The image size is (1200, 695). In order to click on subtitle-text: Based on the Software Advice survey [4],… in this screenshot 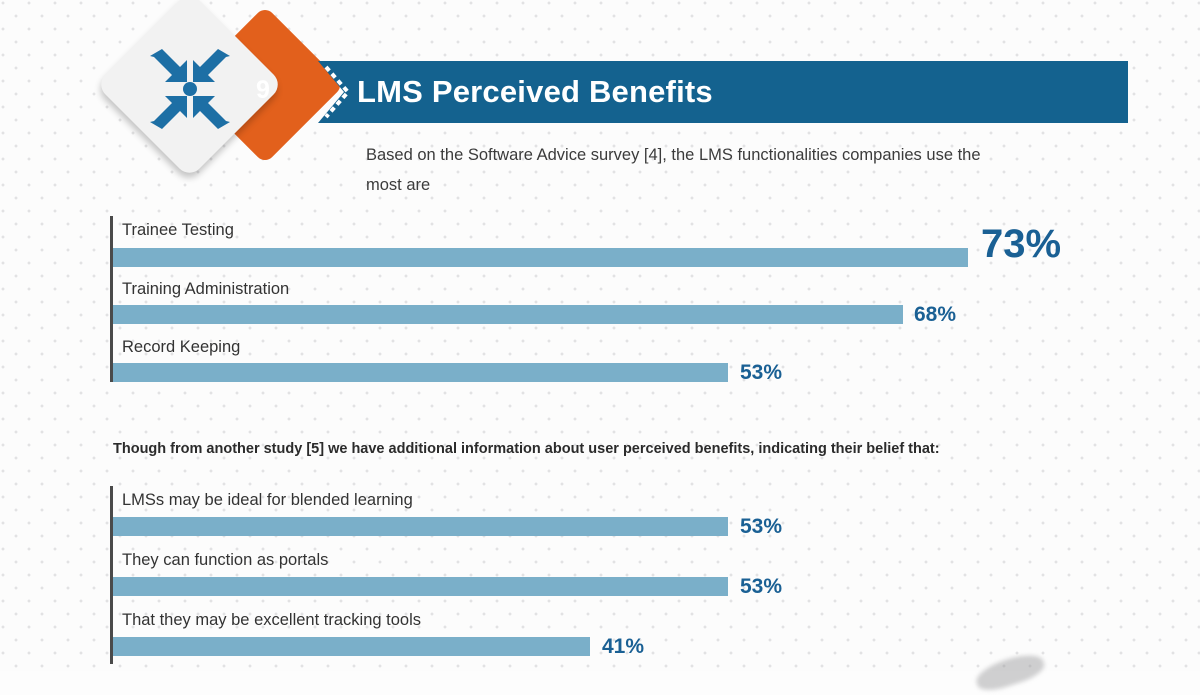, I will do `click(673, 170)`.